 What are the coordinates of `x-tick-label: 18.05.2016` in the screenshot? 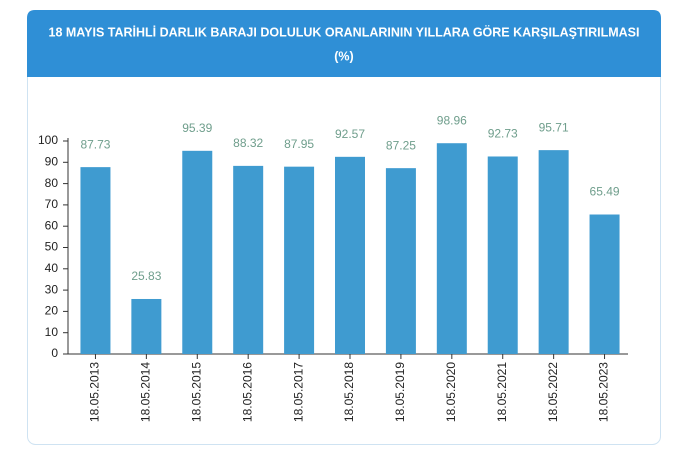 It's located at (247, 392).